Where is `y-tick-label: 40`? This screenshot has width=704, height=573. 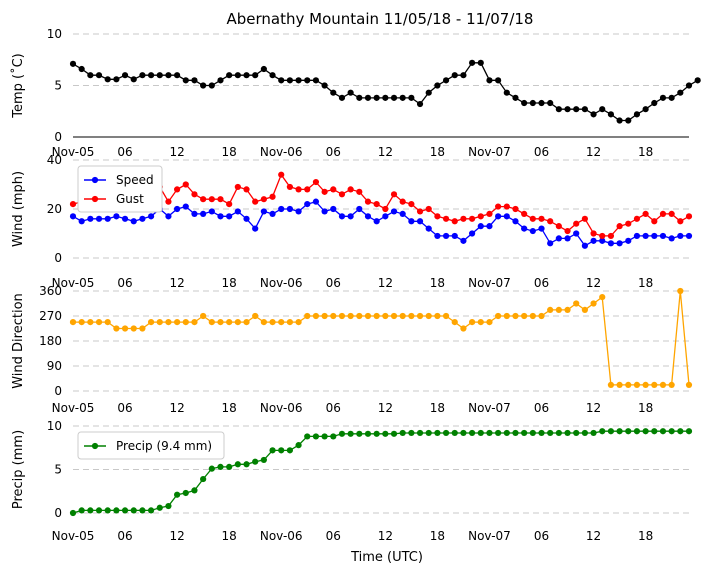 y-tick-label: 40 is located at coordinates (54, 160).